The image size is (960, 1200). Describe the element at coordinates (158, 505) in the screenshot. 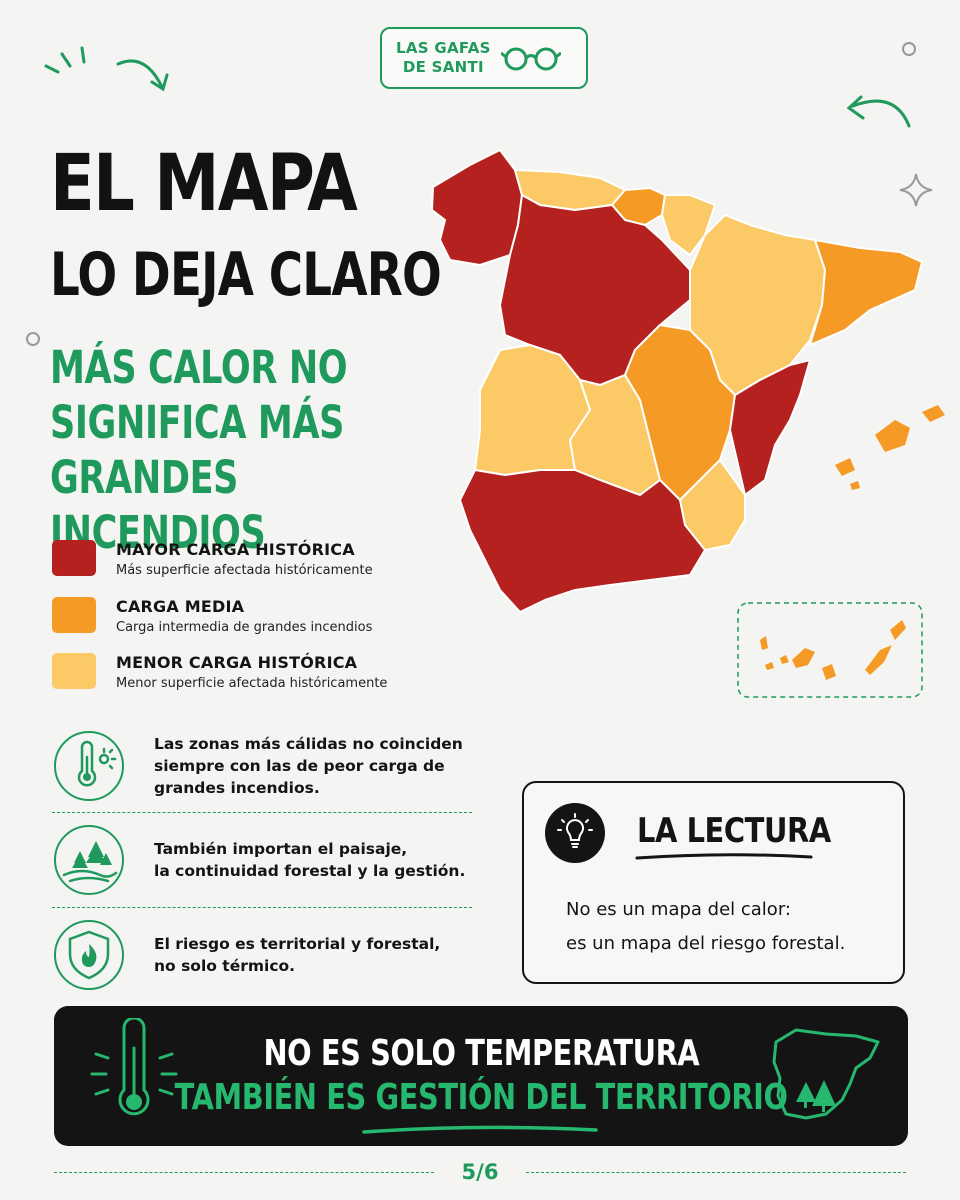

I see `statement-line: GRANDES INCENDIOS` at that location.